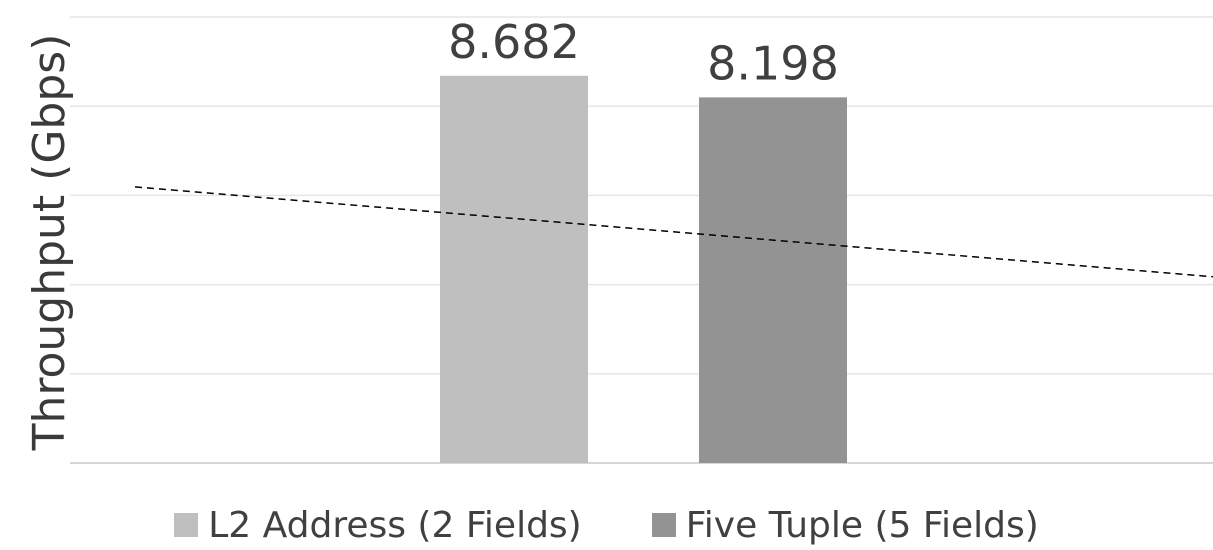  I want to click on y-axis-label: Throughput (Gbps), so click(49, 243).